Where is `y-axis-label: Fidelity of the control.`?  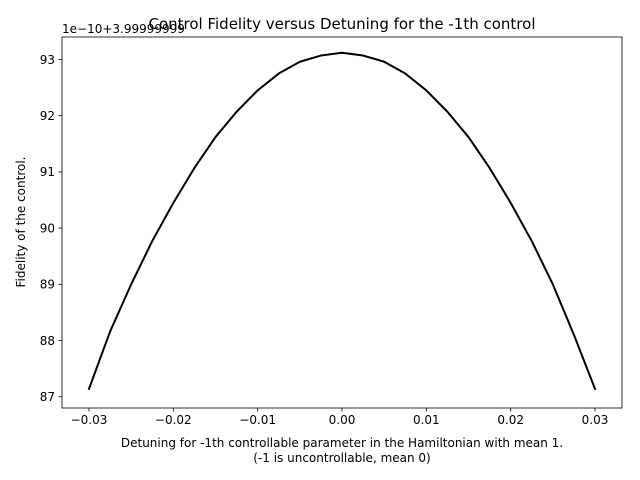
y-axis-label: Fidelity of the control. is located at coordinates (21, 222).